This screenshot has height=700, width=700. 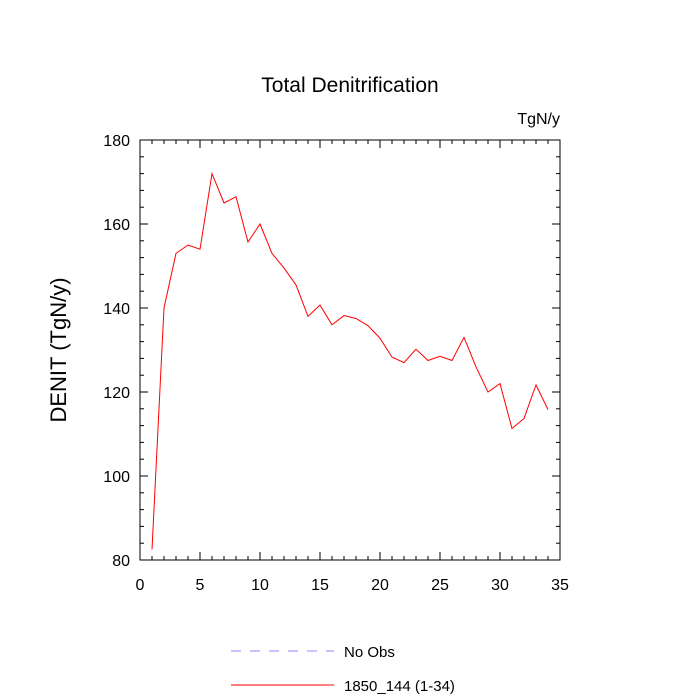 I want to click on legend-label: 1850_144 (1-34), so click(x=399, y=686).